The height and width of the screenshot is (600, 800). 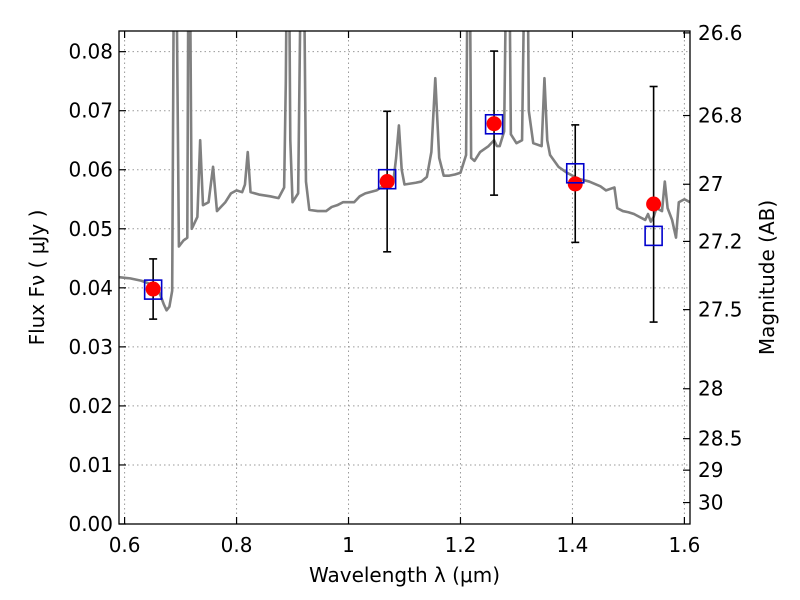 What do you see at coordinates (720, 439) in the screenshot?
I see `y2-tick-label: 28.5` at bounding box center [720, 439].